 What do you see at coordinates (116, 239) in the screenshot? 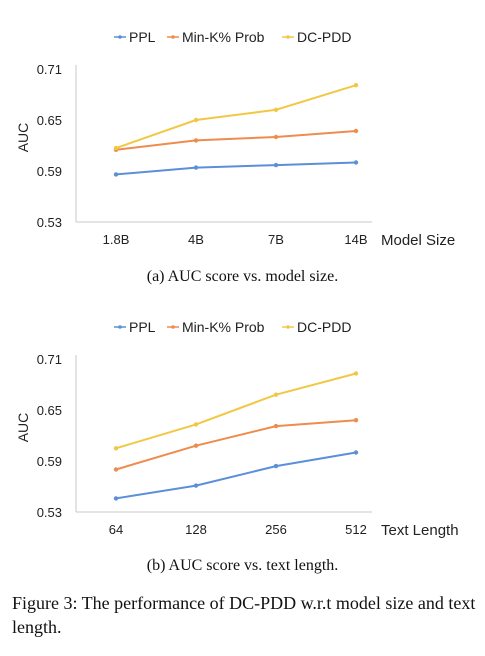
I see `x-tick-label: 1.8B` at bounding box center [116, 239].